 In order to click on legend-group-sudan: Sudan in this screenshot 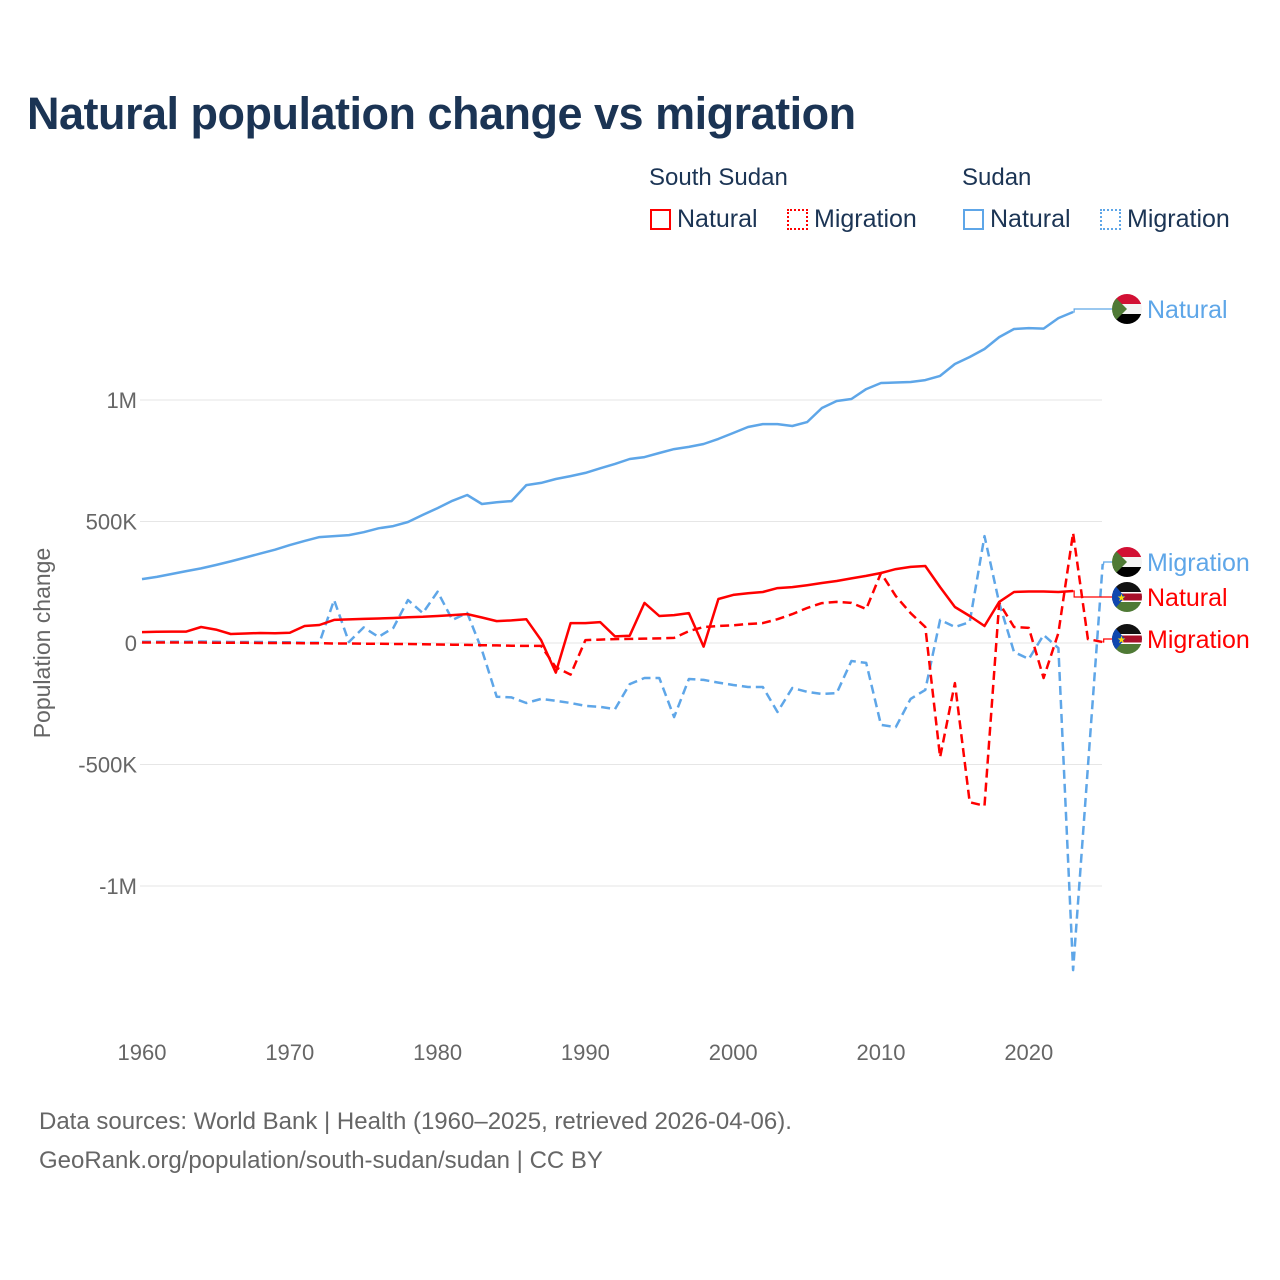, I will do `click(997, 177)`.